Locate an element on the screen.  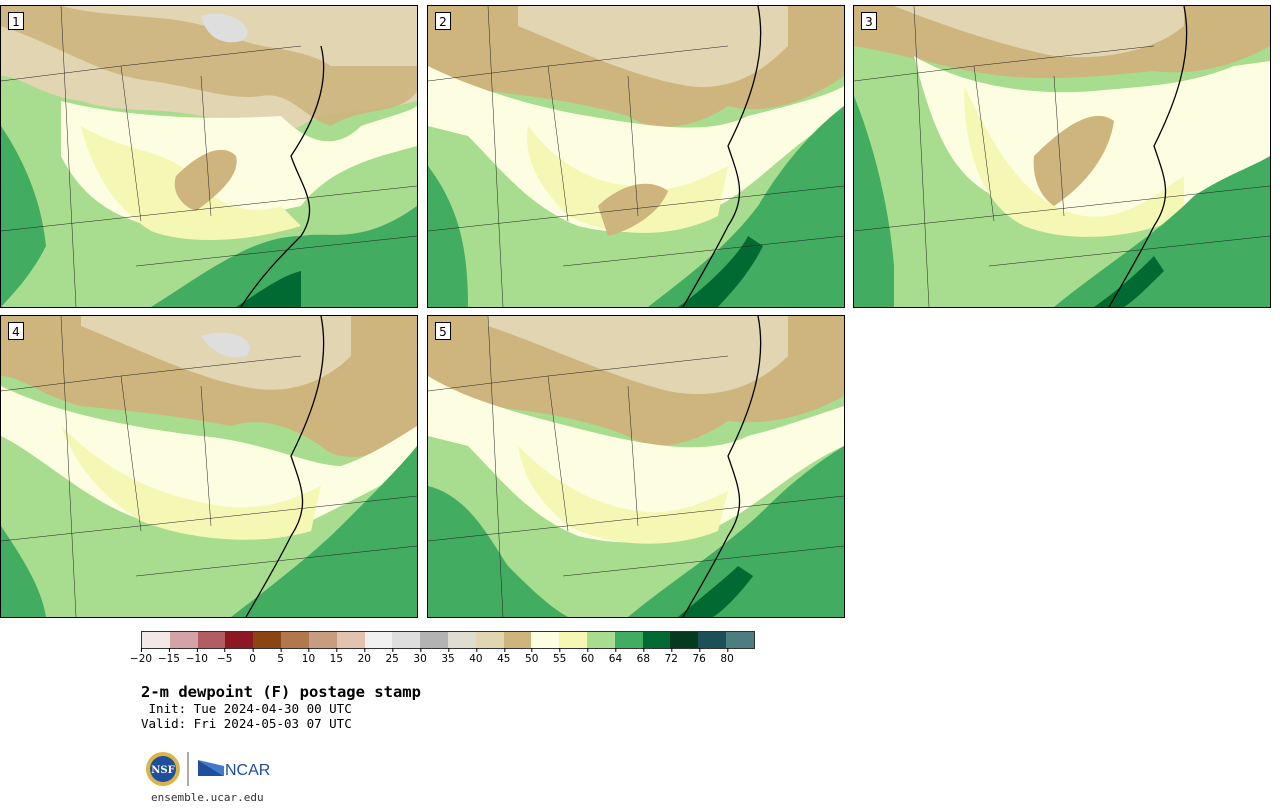
ensemble-member-panel-4: 4 is located at coordinates (209, 466).